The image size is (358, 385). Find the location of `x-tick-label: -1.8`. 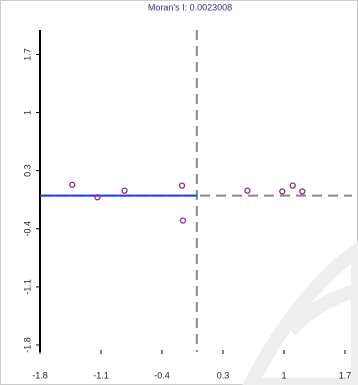

x-tick-label: -1.8 is located at coordinates (40, 375).